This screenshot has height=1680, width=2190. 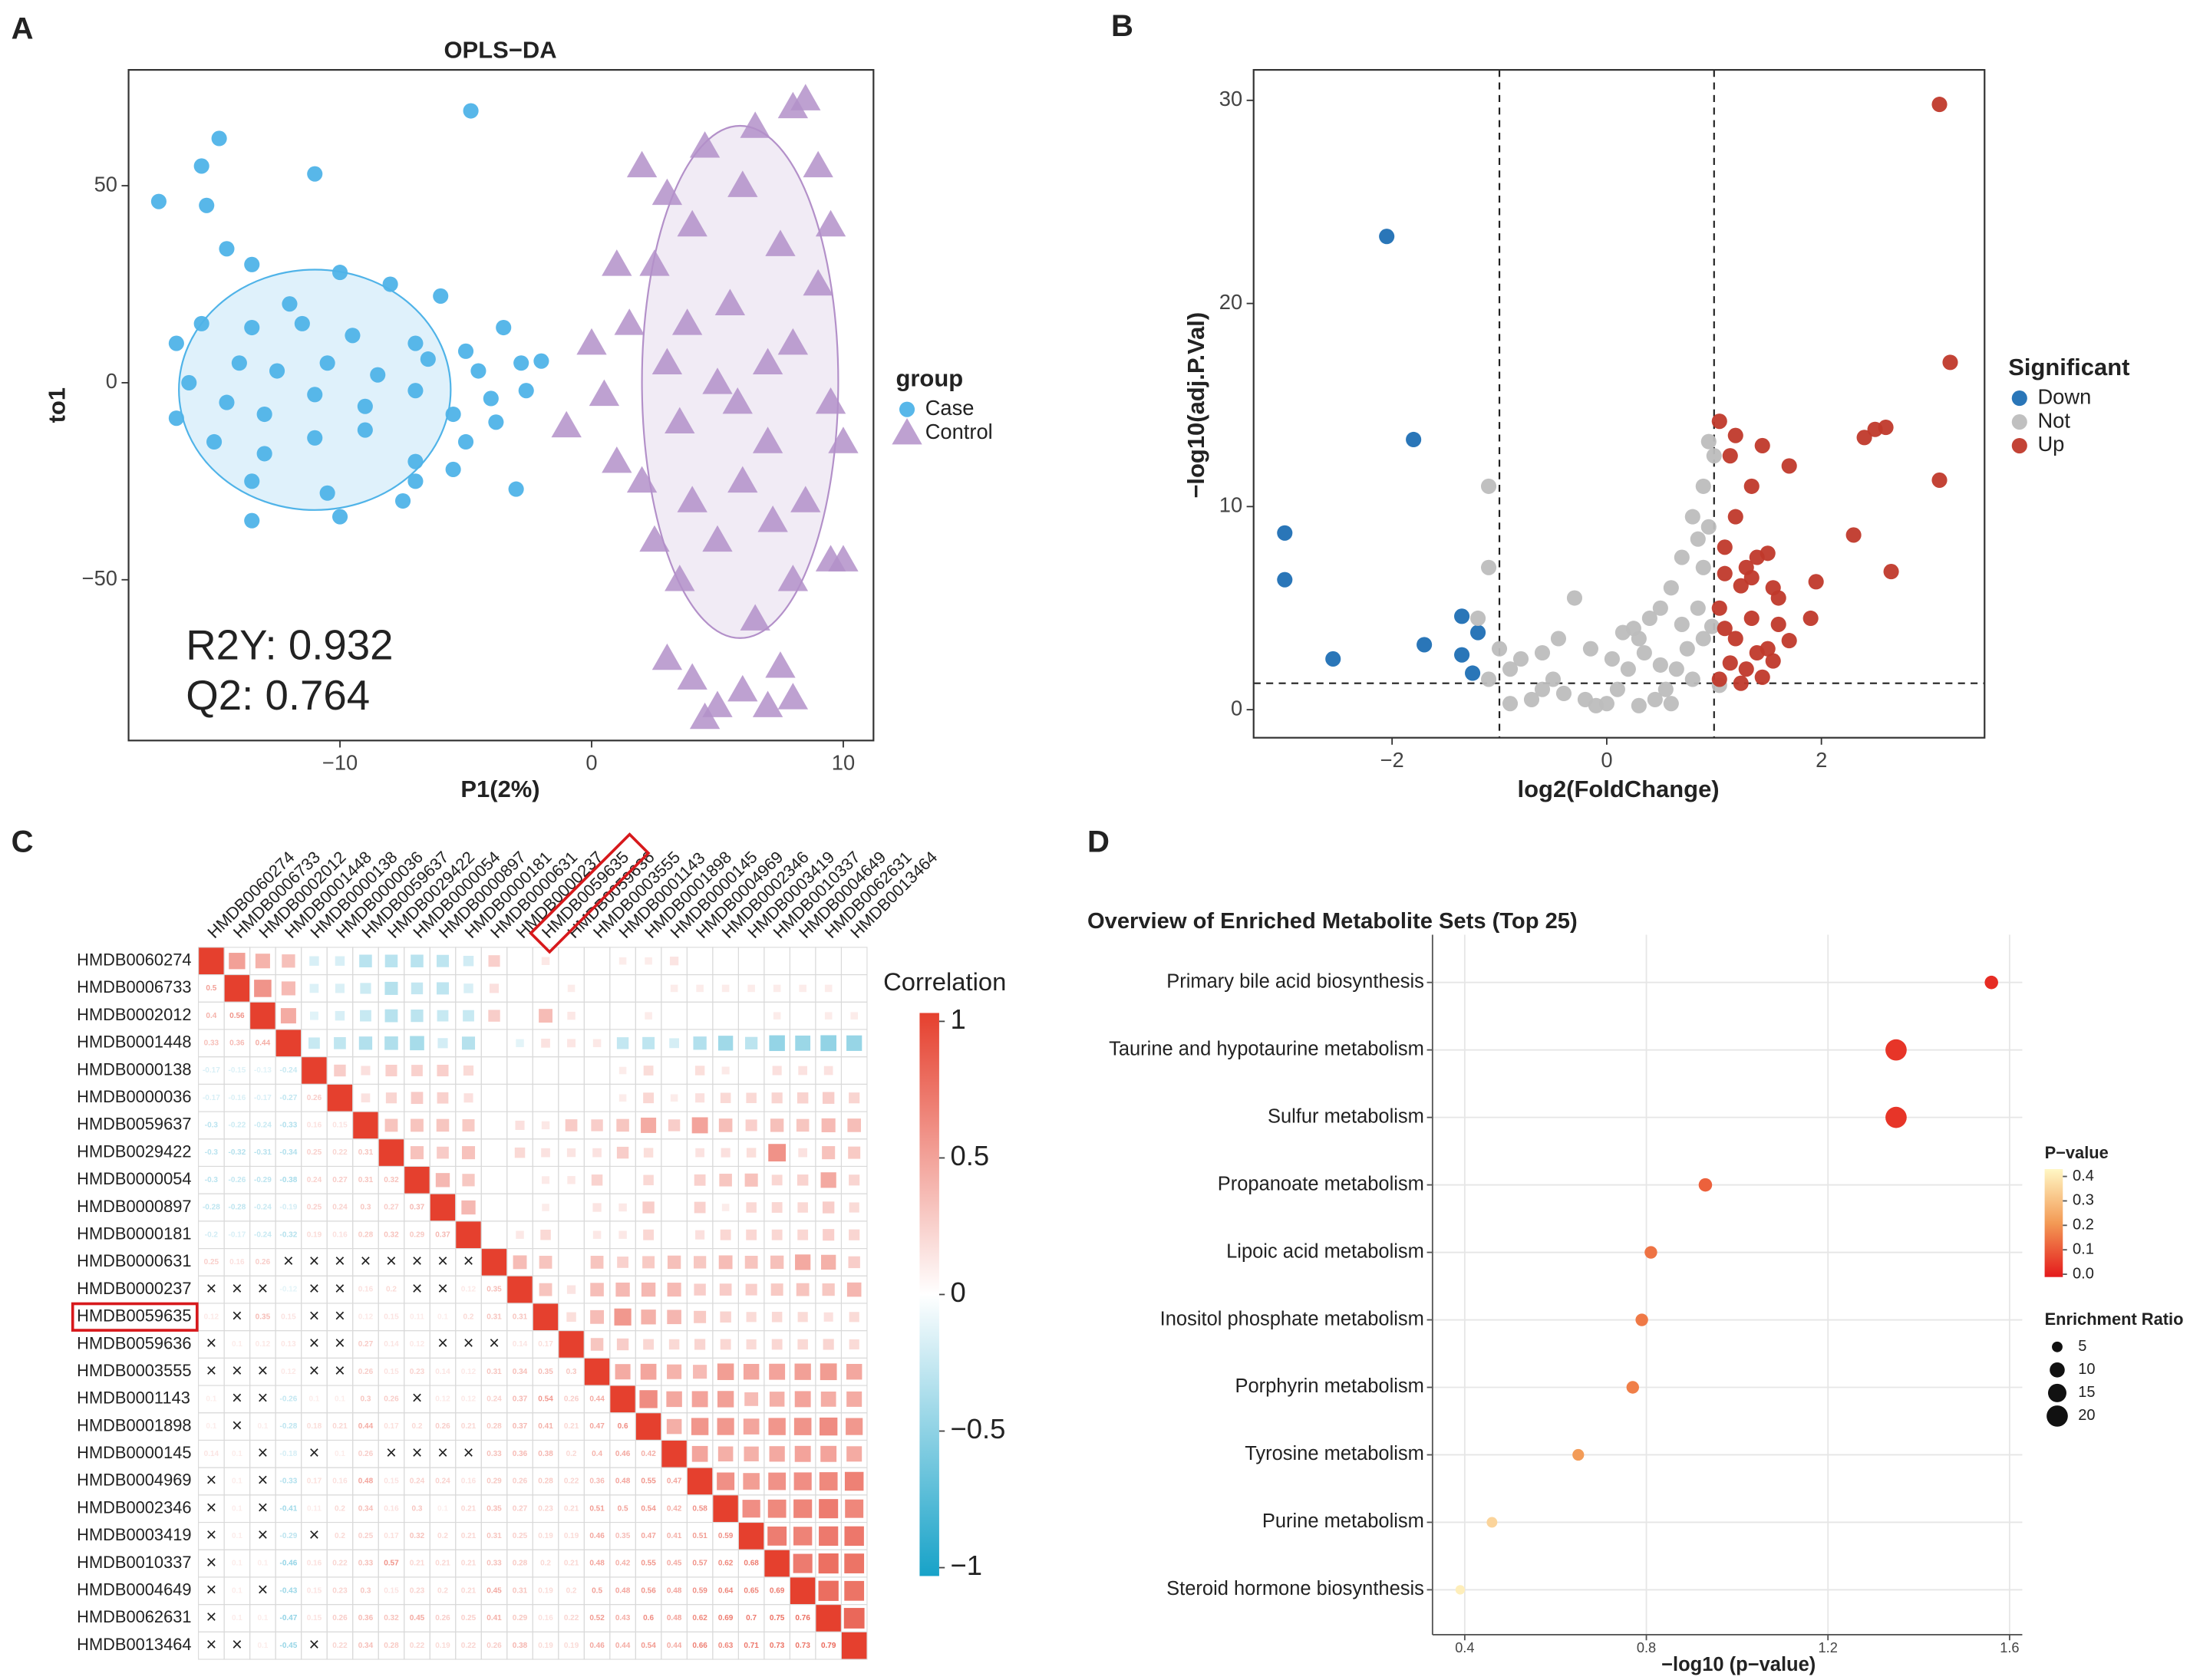 What do you see at coordinates (366, 1208) in the screenshot?
I see `correlation-label: 0.3` at bounding box center [366, 1208].